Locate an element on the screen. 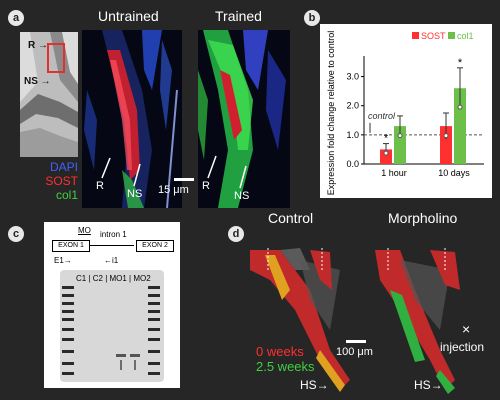 This screenshot has height=400, width=500. trained-arrows is located at coordinates (227, 172).